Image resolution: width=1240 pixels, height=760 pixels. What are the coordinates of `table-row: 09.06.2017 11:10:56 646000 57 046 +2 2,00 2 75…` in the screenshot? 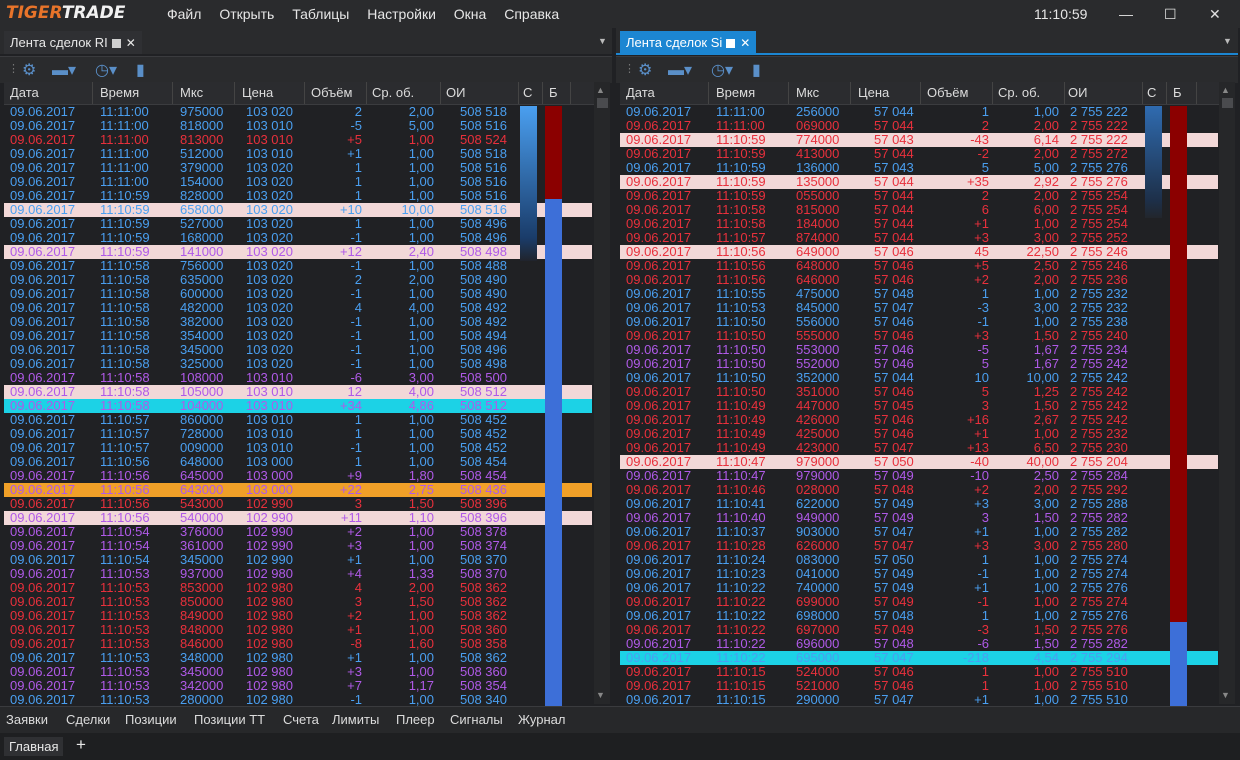 It's located at (919, 280).